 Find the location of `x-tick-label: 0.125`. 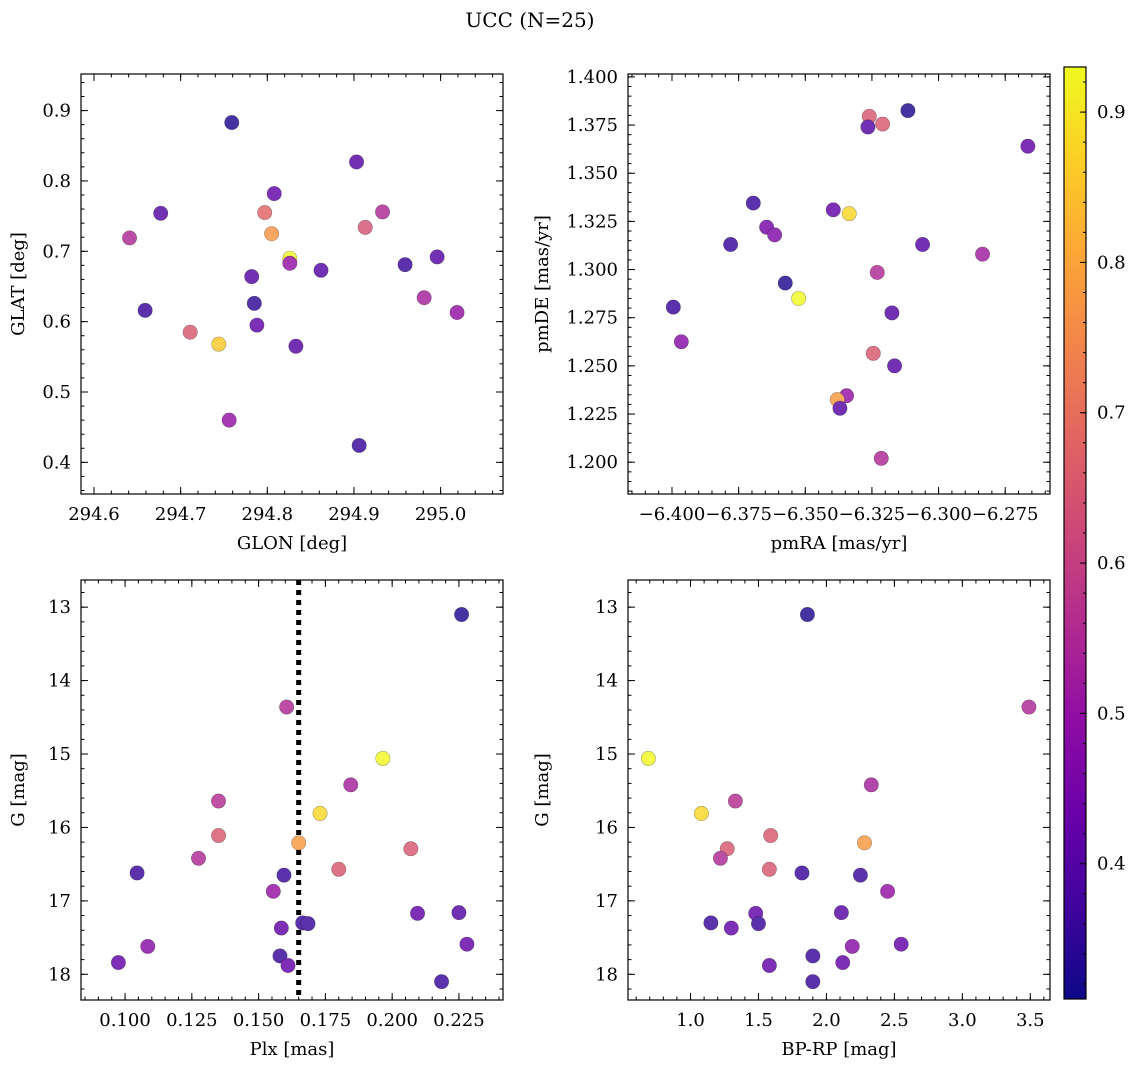

x-tick-label: 0.125 is located at coordinates (192, 1020).